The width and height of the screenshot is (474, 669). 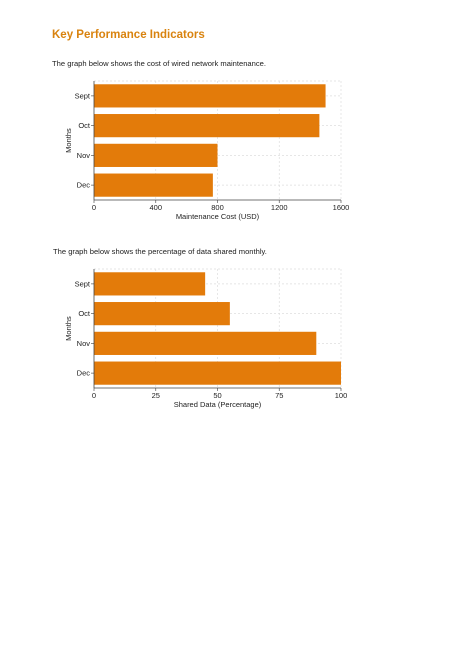 I want to click on x-tick-label: 50, so click(x=217, y=395).